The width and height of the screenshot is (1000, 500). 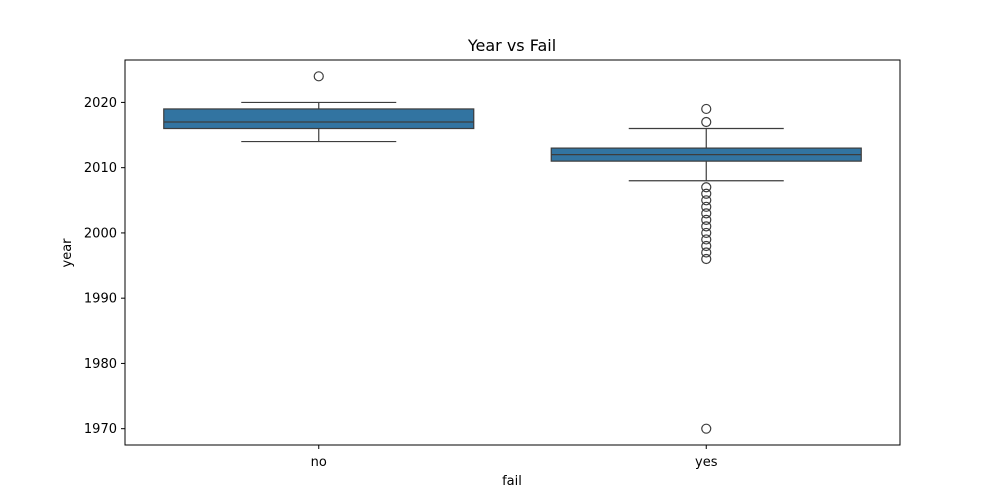 I want to click on y-tick-label: 2020, so click(x=100, y=103).